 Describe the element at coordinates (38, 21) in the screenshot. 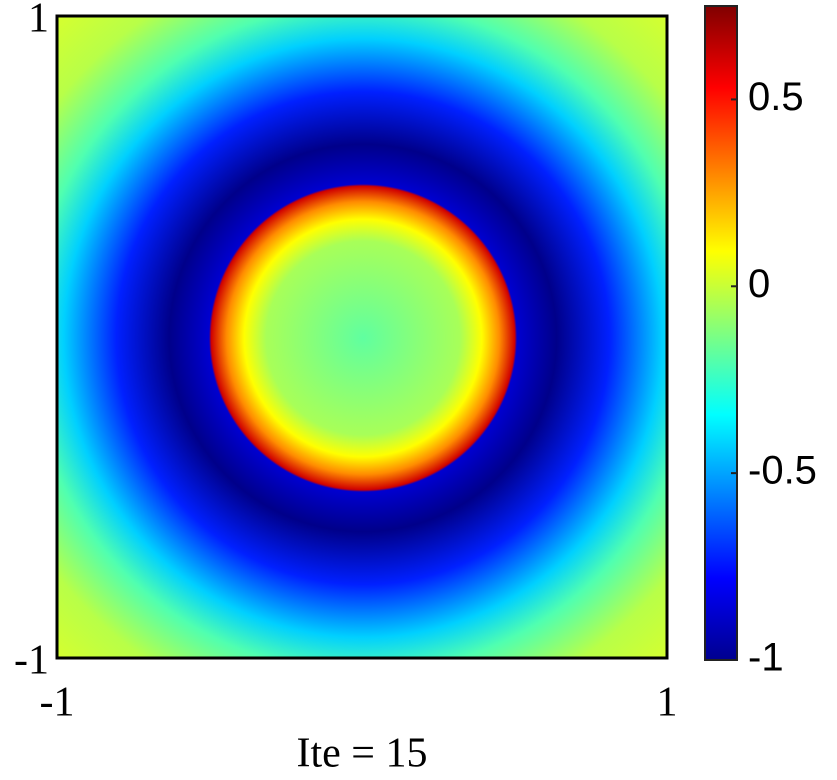

I see `y-tick-label: 1` at that location.